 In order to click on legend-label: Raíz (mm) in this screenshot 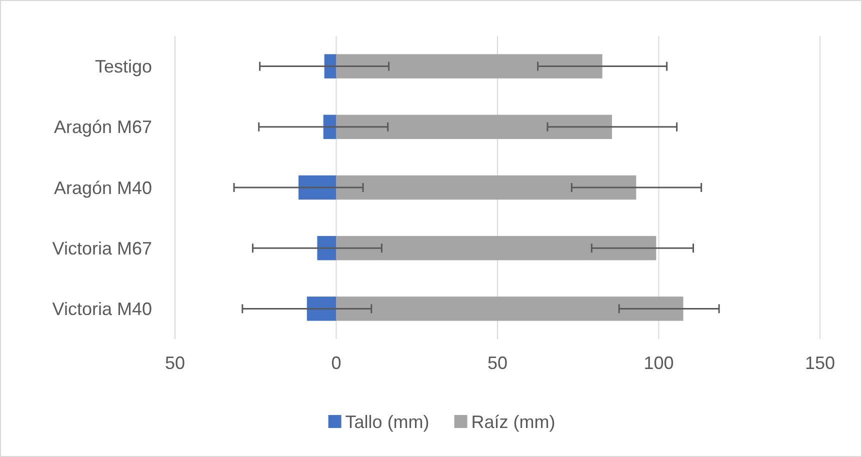, I will do `click(513, 422)`.